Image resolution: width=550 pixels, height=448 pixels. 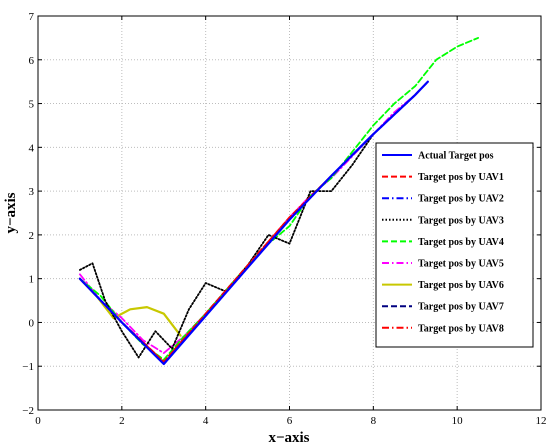 I want to click on y-tick-label: −2, so click(x=28, y=411).